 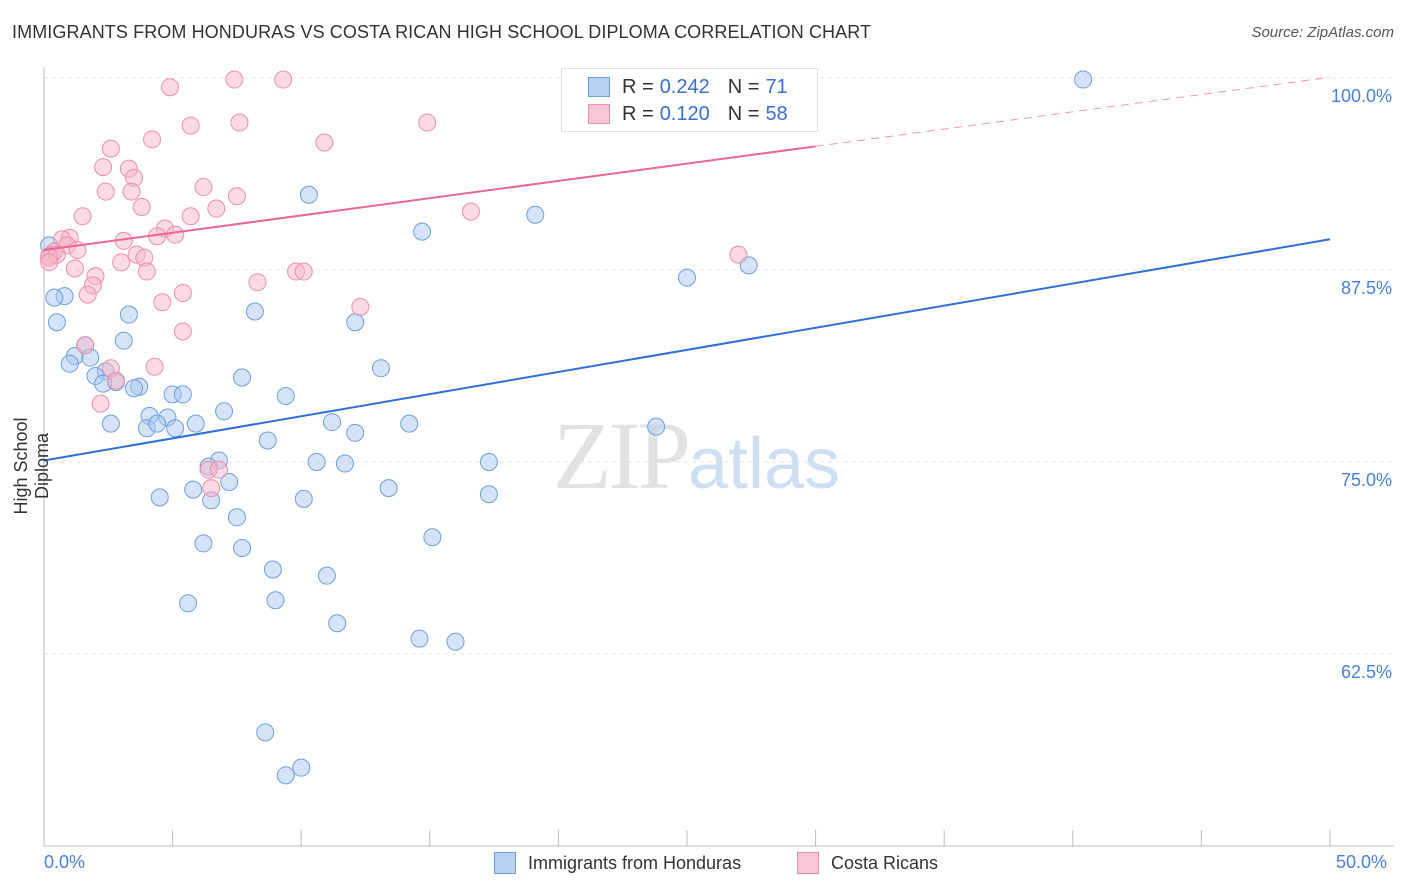 What do you see at coordinates (684, 86) in the screenshot?
I see `r-value: 0.242` at bounding box center [684, 86].